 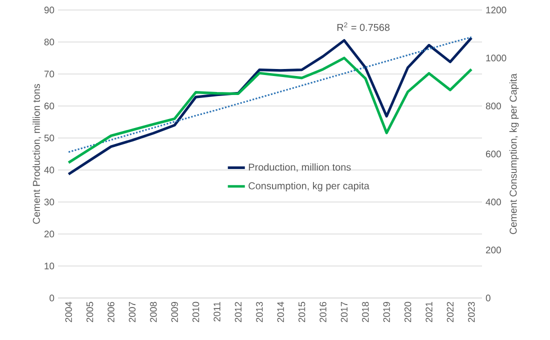 I want to click on x-tick-label: 2014, so click(x=280, y=312).